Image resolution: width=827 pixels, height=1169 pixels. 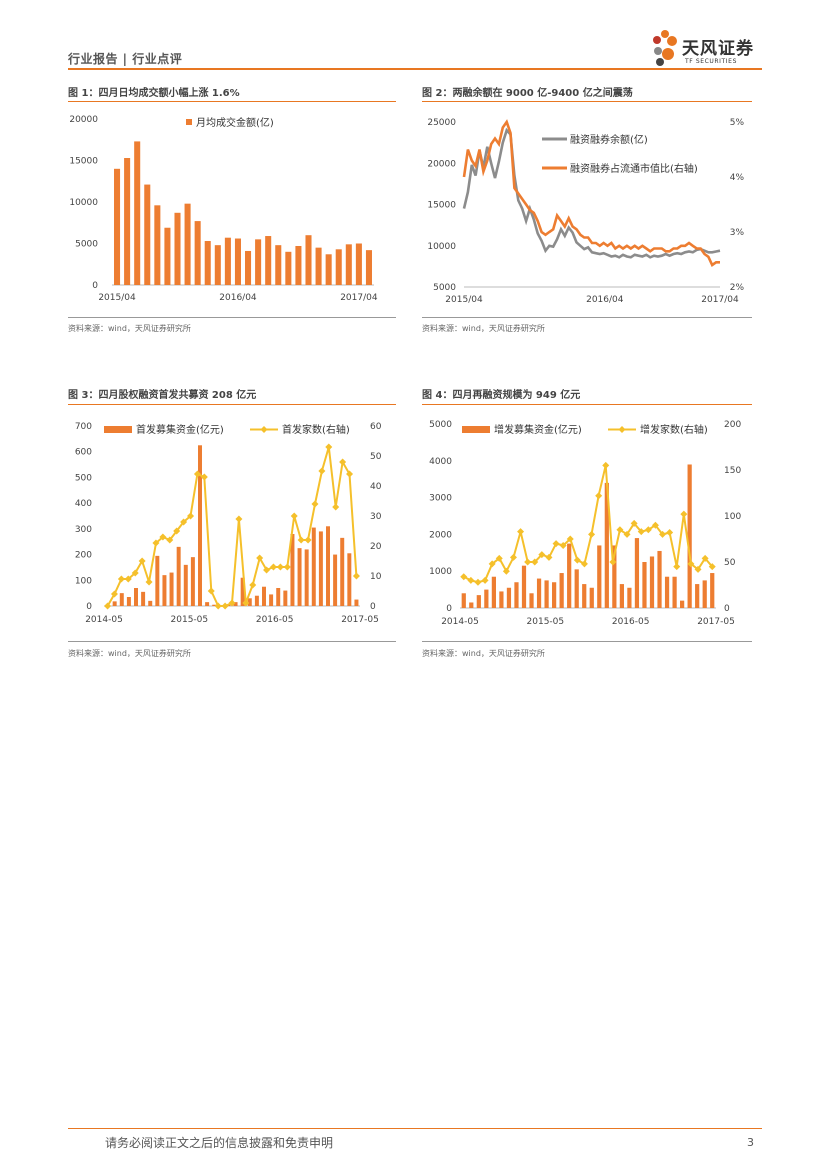 I want to click on chart4-x-tick-3: 2017-05, so click(x=716, y=622).